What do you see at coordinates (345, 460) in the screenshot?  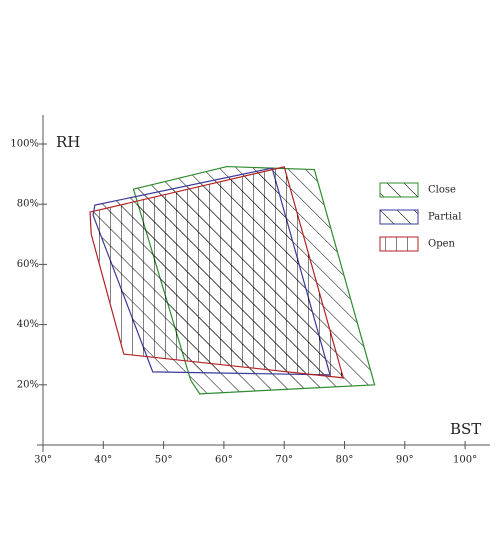 I see `x-tick-label: 80°` at bounding box center [345, 460].